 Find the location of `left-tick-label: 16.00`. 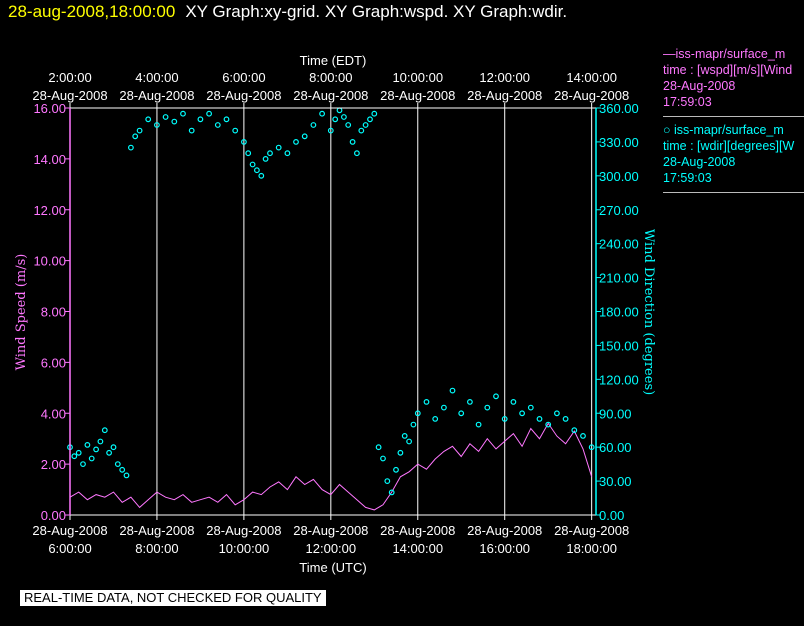

left-tick-label: 16.00 is located at coordinates (49, 108).